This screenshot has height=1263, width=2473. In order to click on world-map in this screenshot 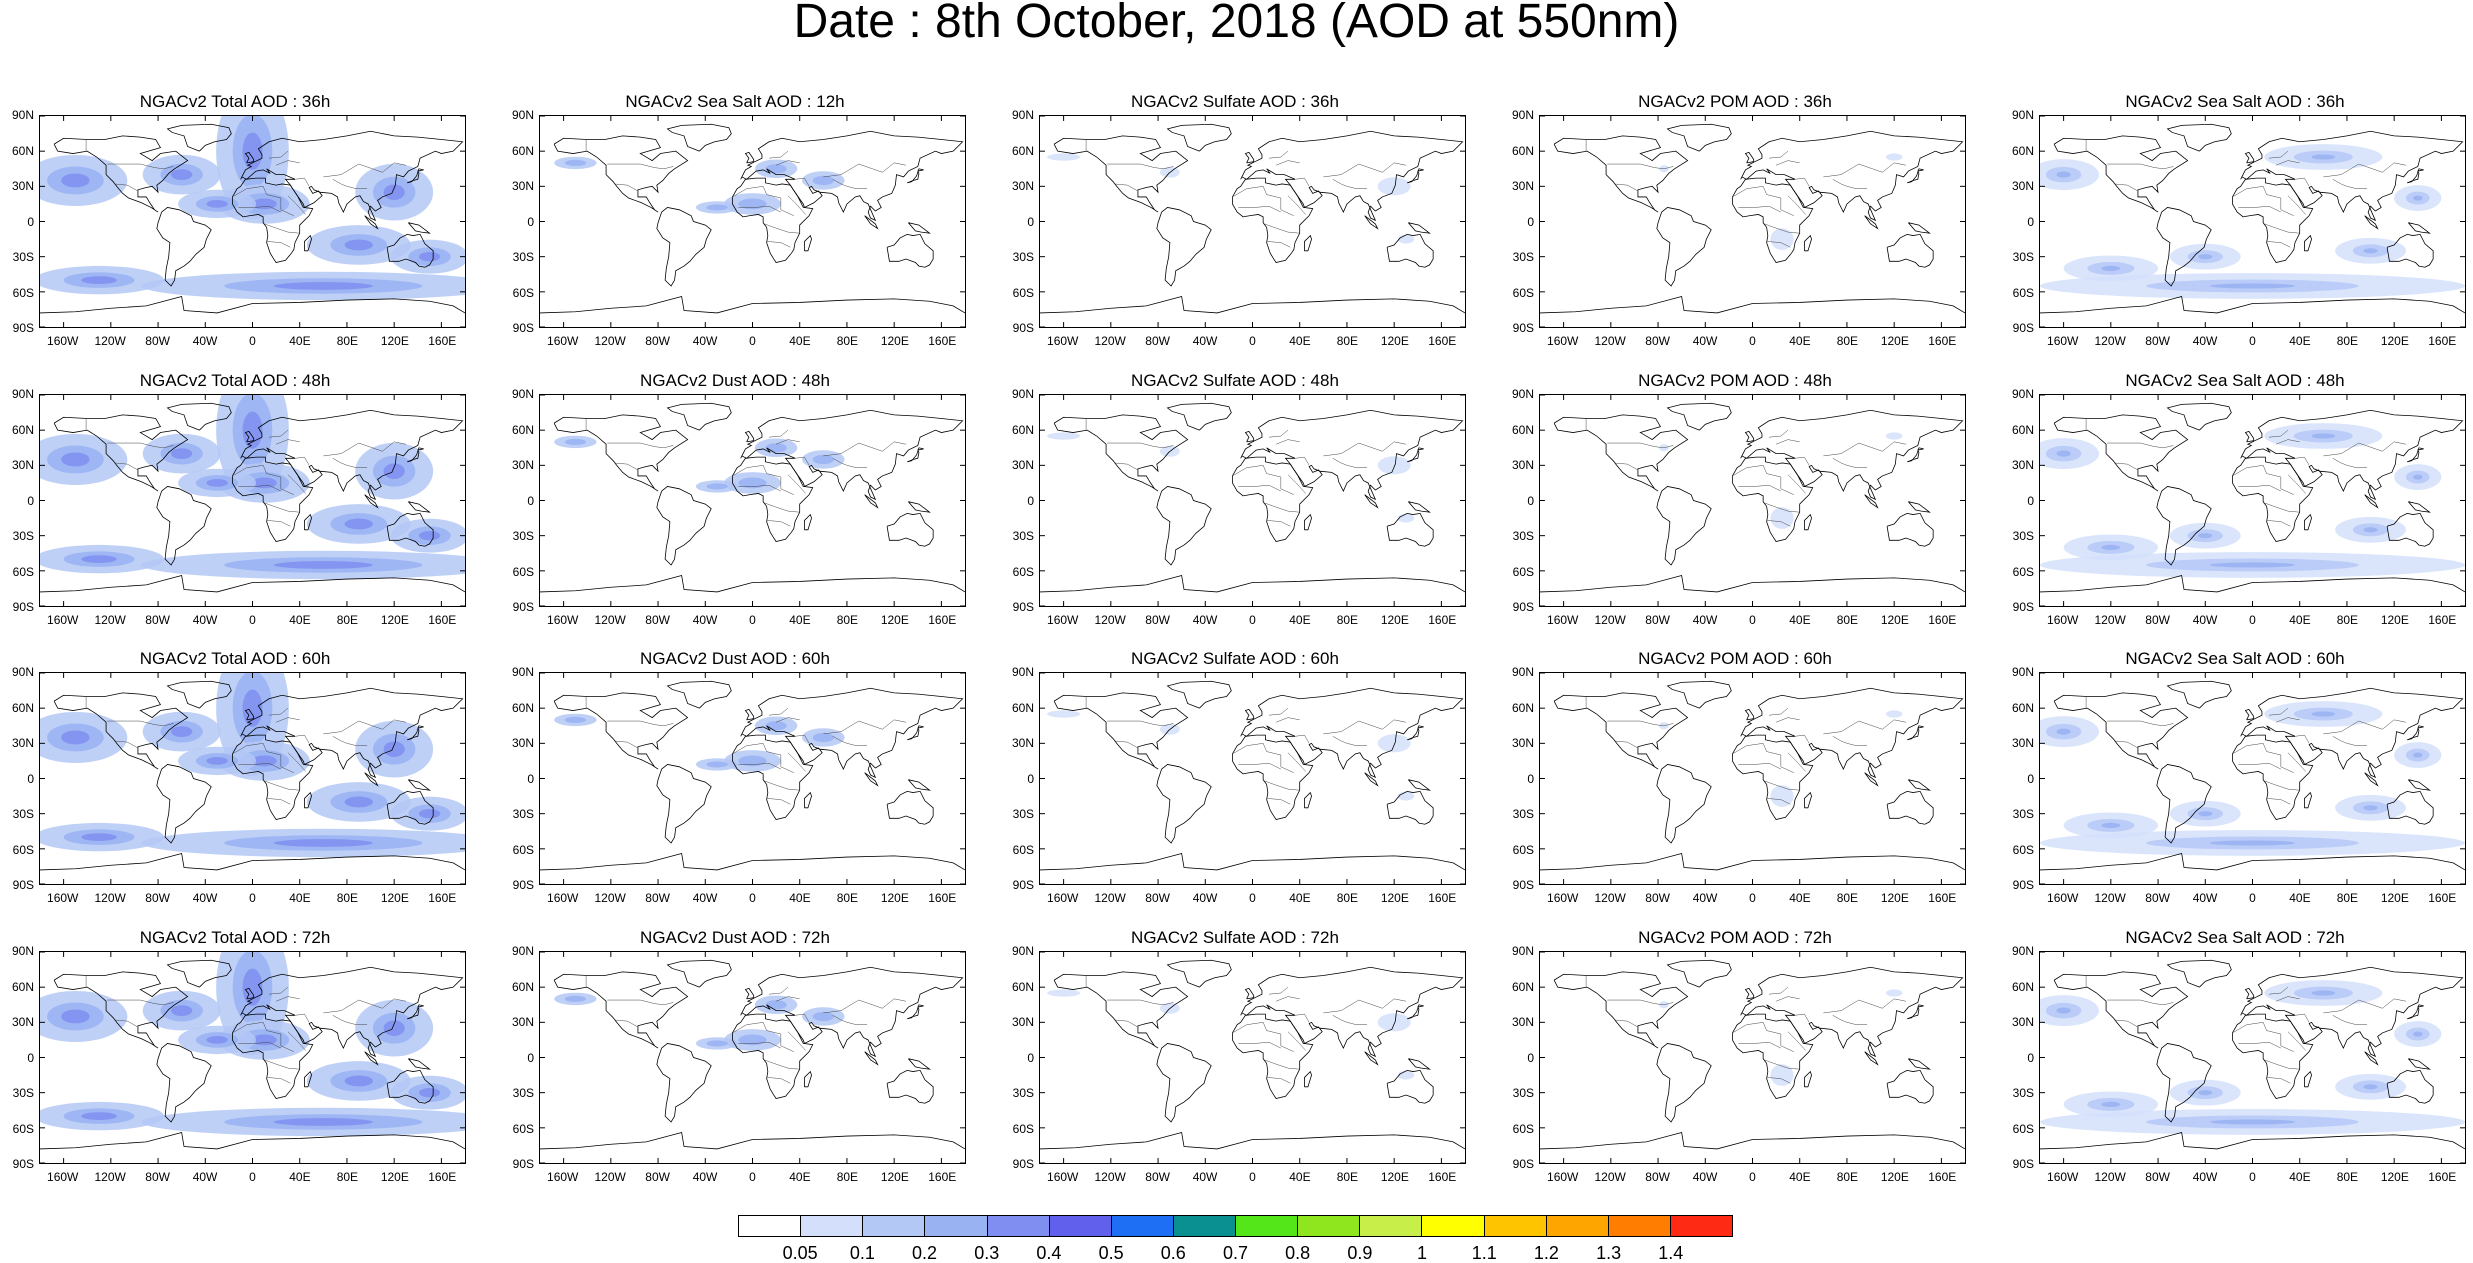, I will do `click(1752, 500)`.